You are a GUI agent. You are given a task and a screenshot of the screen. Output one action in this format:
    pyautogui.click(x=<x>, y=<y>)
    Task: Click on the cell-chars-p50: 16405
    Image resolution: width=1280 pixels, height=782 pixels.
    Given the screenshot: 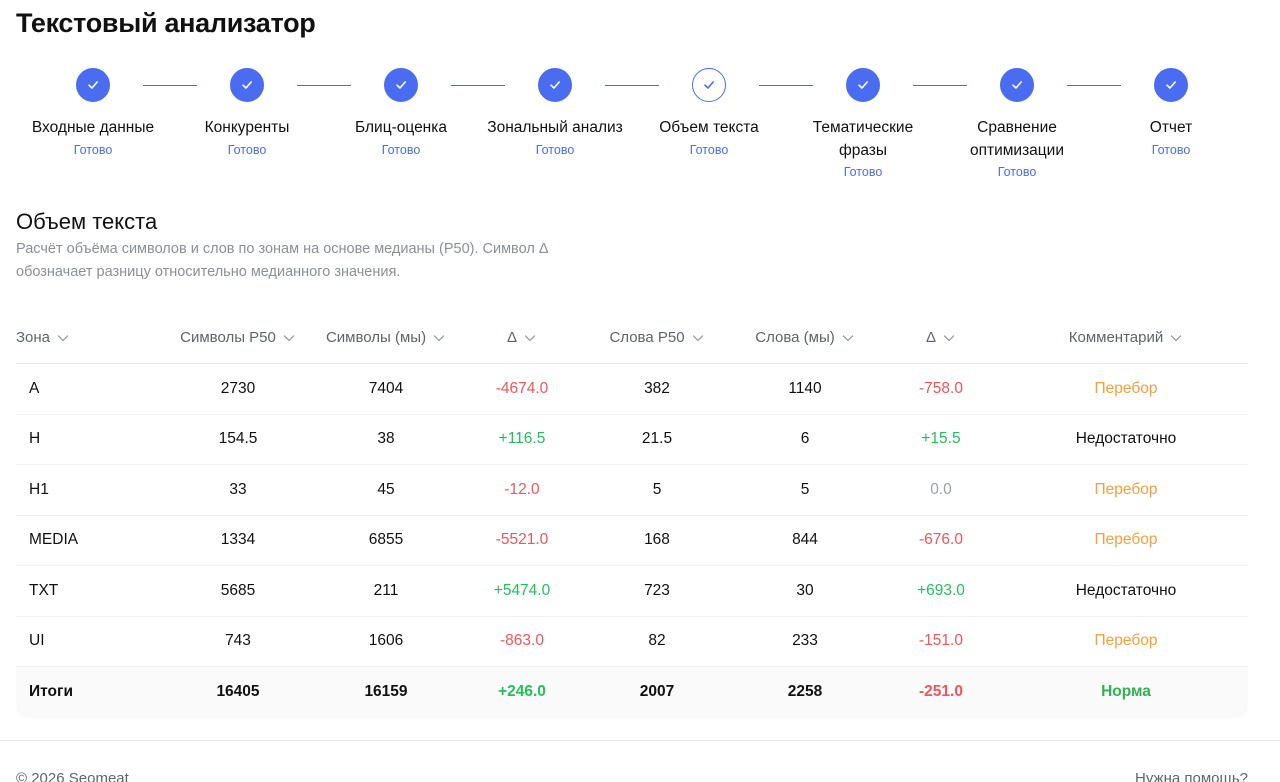 What is the action you would take?
    pyautogui.click(x=238, y=692)
    